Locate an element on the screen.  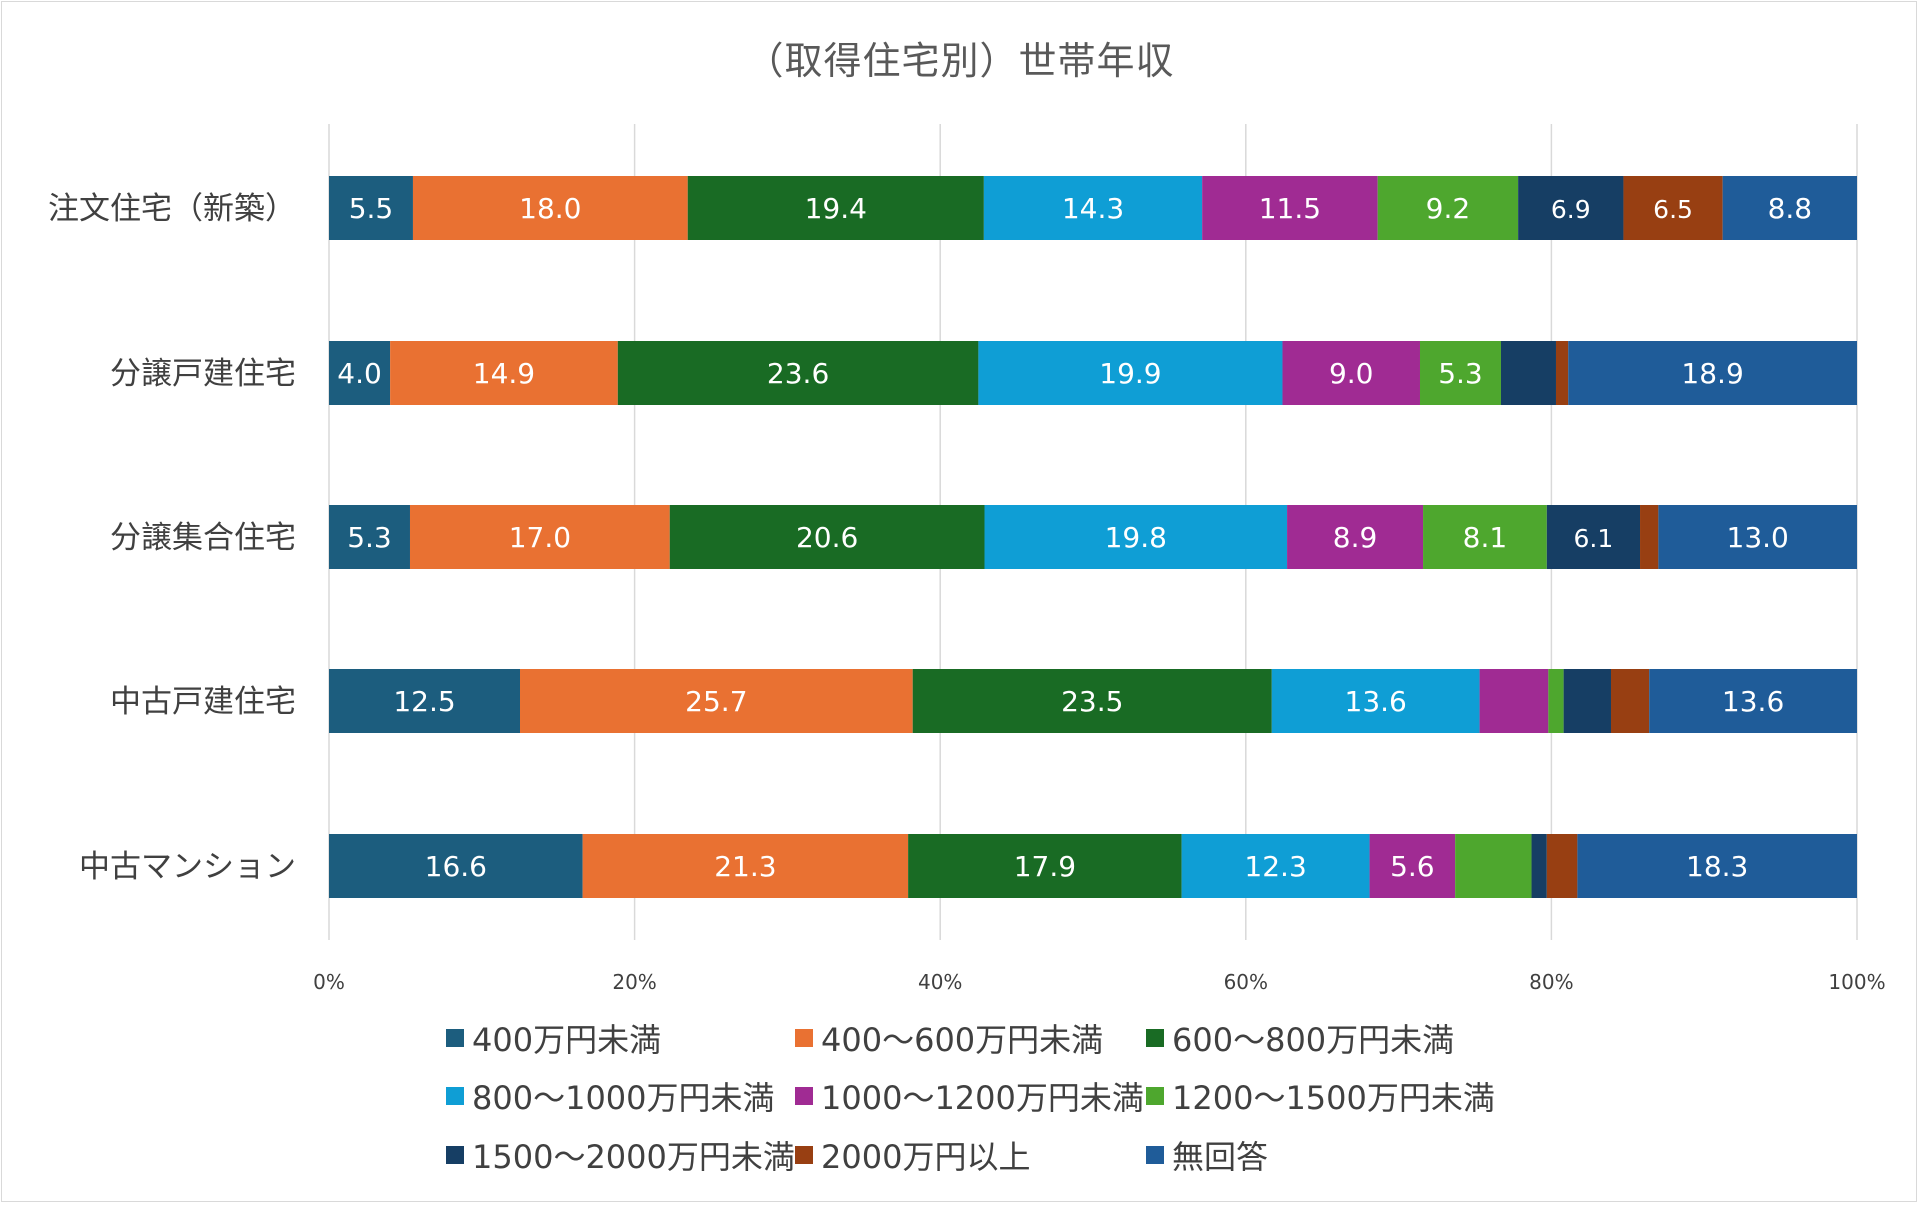
data-label: 4.0 is located at coordinates (359, 373).